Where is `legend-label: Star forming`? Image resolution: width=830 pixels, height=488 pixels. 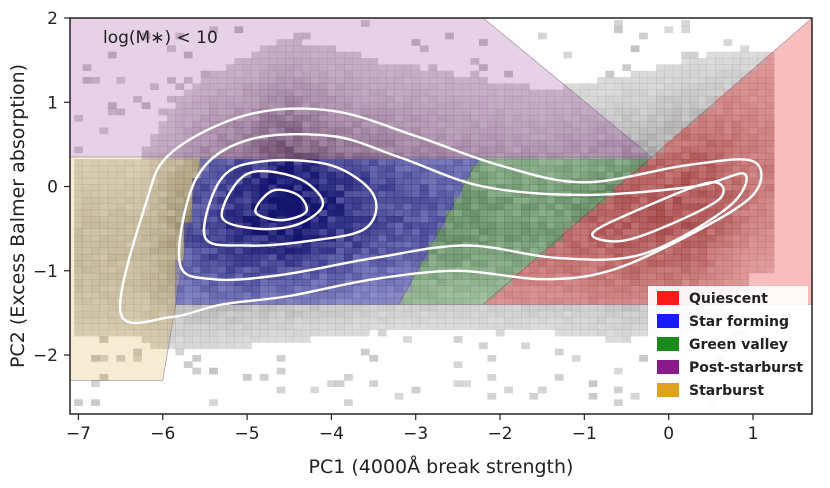 legend-label: Star forming is located at coordinates (739, 322).